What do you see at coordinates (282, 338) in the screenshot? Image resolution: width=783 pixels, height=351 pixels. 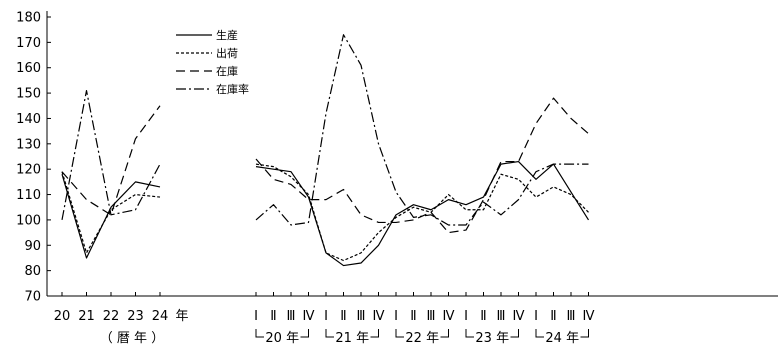 I see `x-group-label-quarter: 20 年` at bounding box center [282, 338].